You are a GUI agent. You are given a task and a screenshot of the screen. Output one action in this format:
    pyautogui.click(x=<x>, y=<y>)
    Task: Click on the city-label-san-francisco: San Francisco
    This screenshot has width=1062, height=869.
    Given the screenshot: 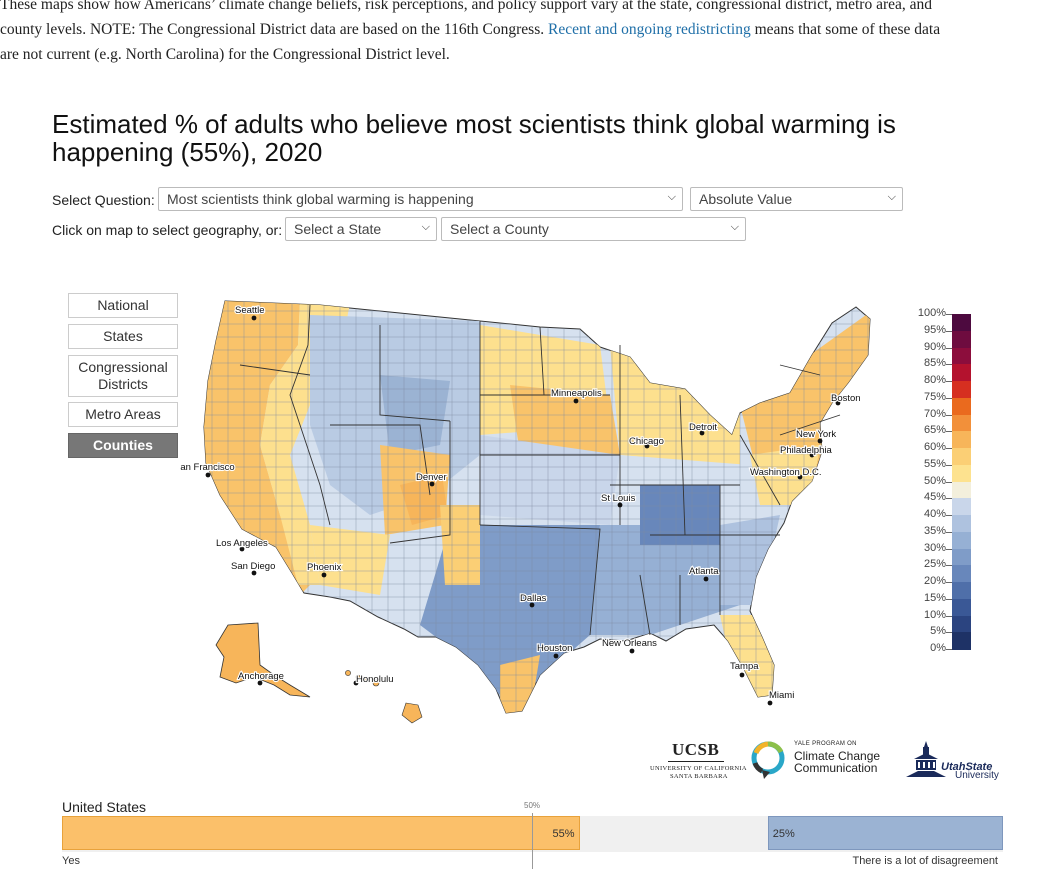 What is the action you would take?
    pyautogui.click(x=207, y=467)
    